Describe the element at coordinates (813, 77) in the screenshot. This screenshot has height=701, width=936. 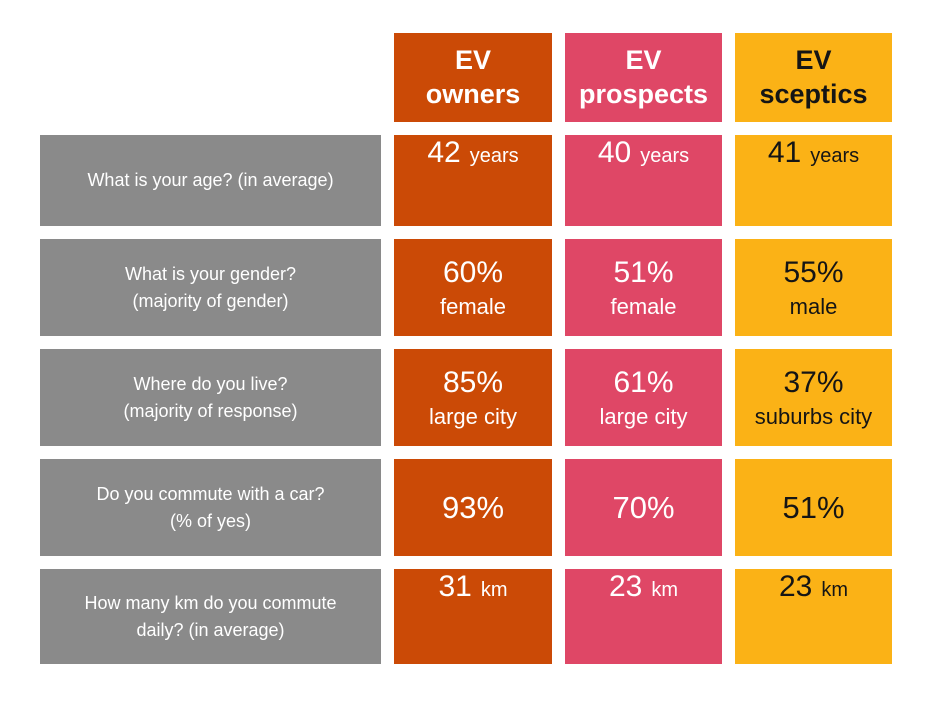
I see `column-header-ev-sceptics: EV sceptics` at that location.